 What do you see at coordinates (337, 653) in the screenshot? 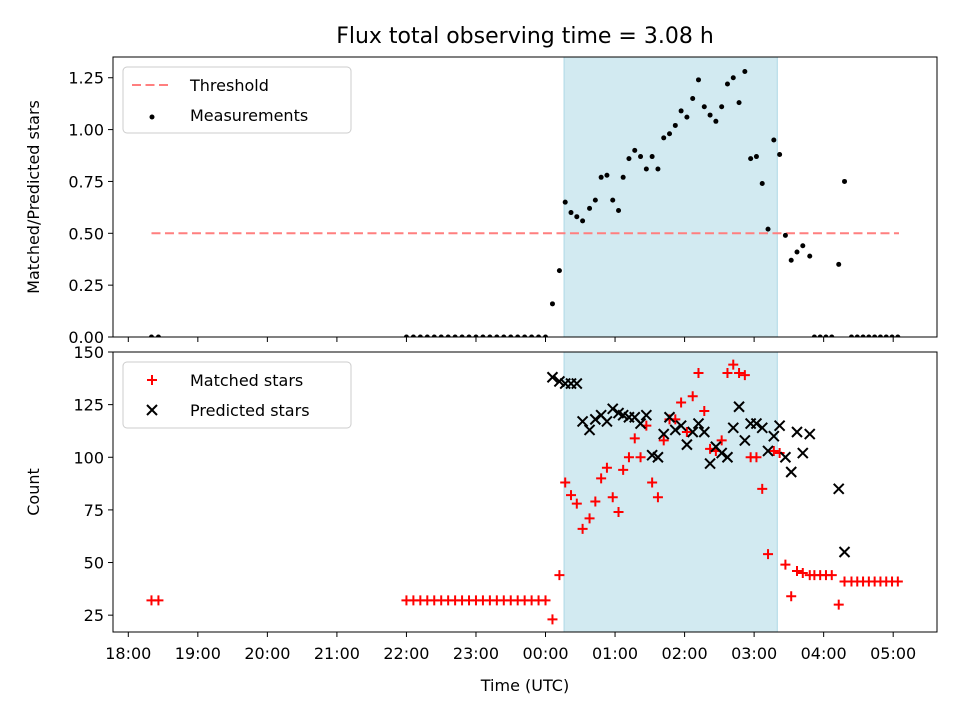
I see `x-tick-label: 21:00` at bounding box center [337, 653].